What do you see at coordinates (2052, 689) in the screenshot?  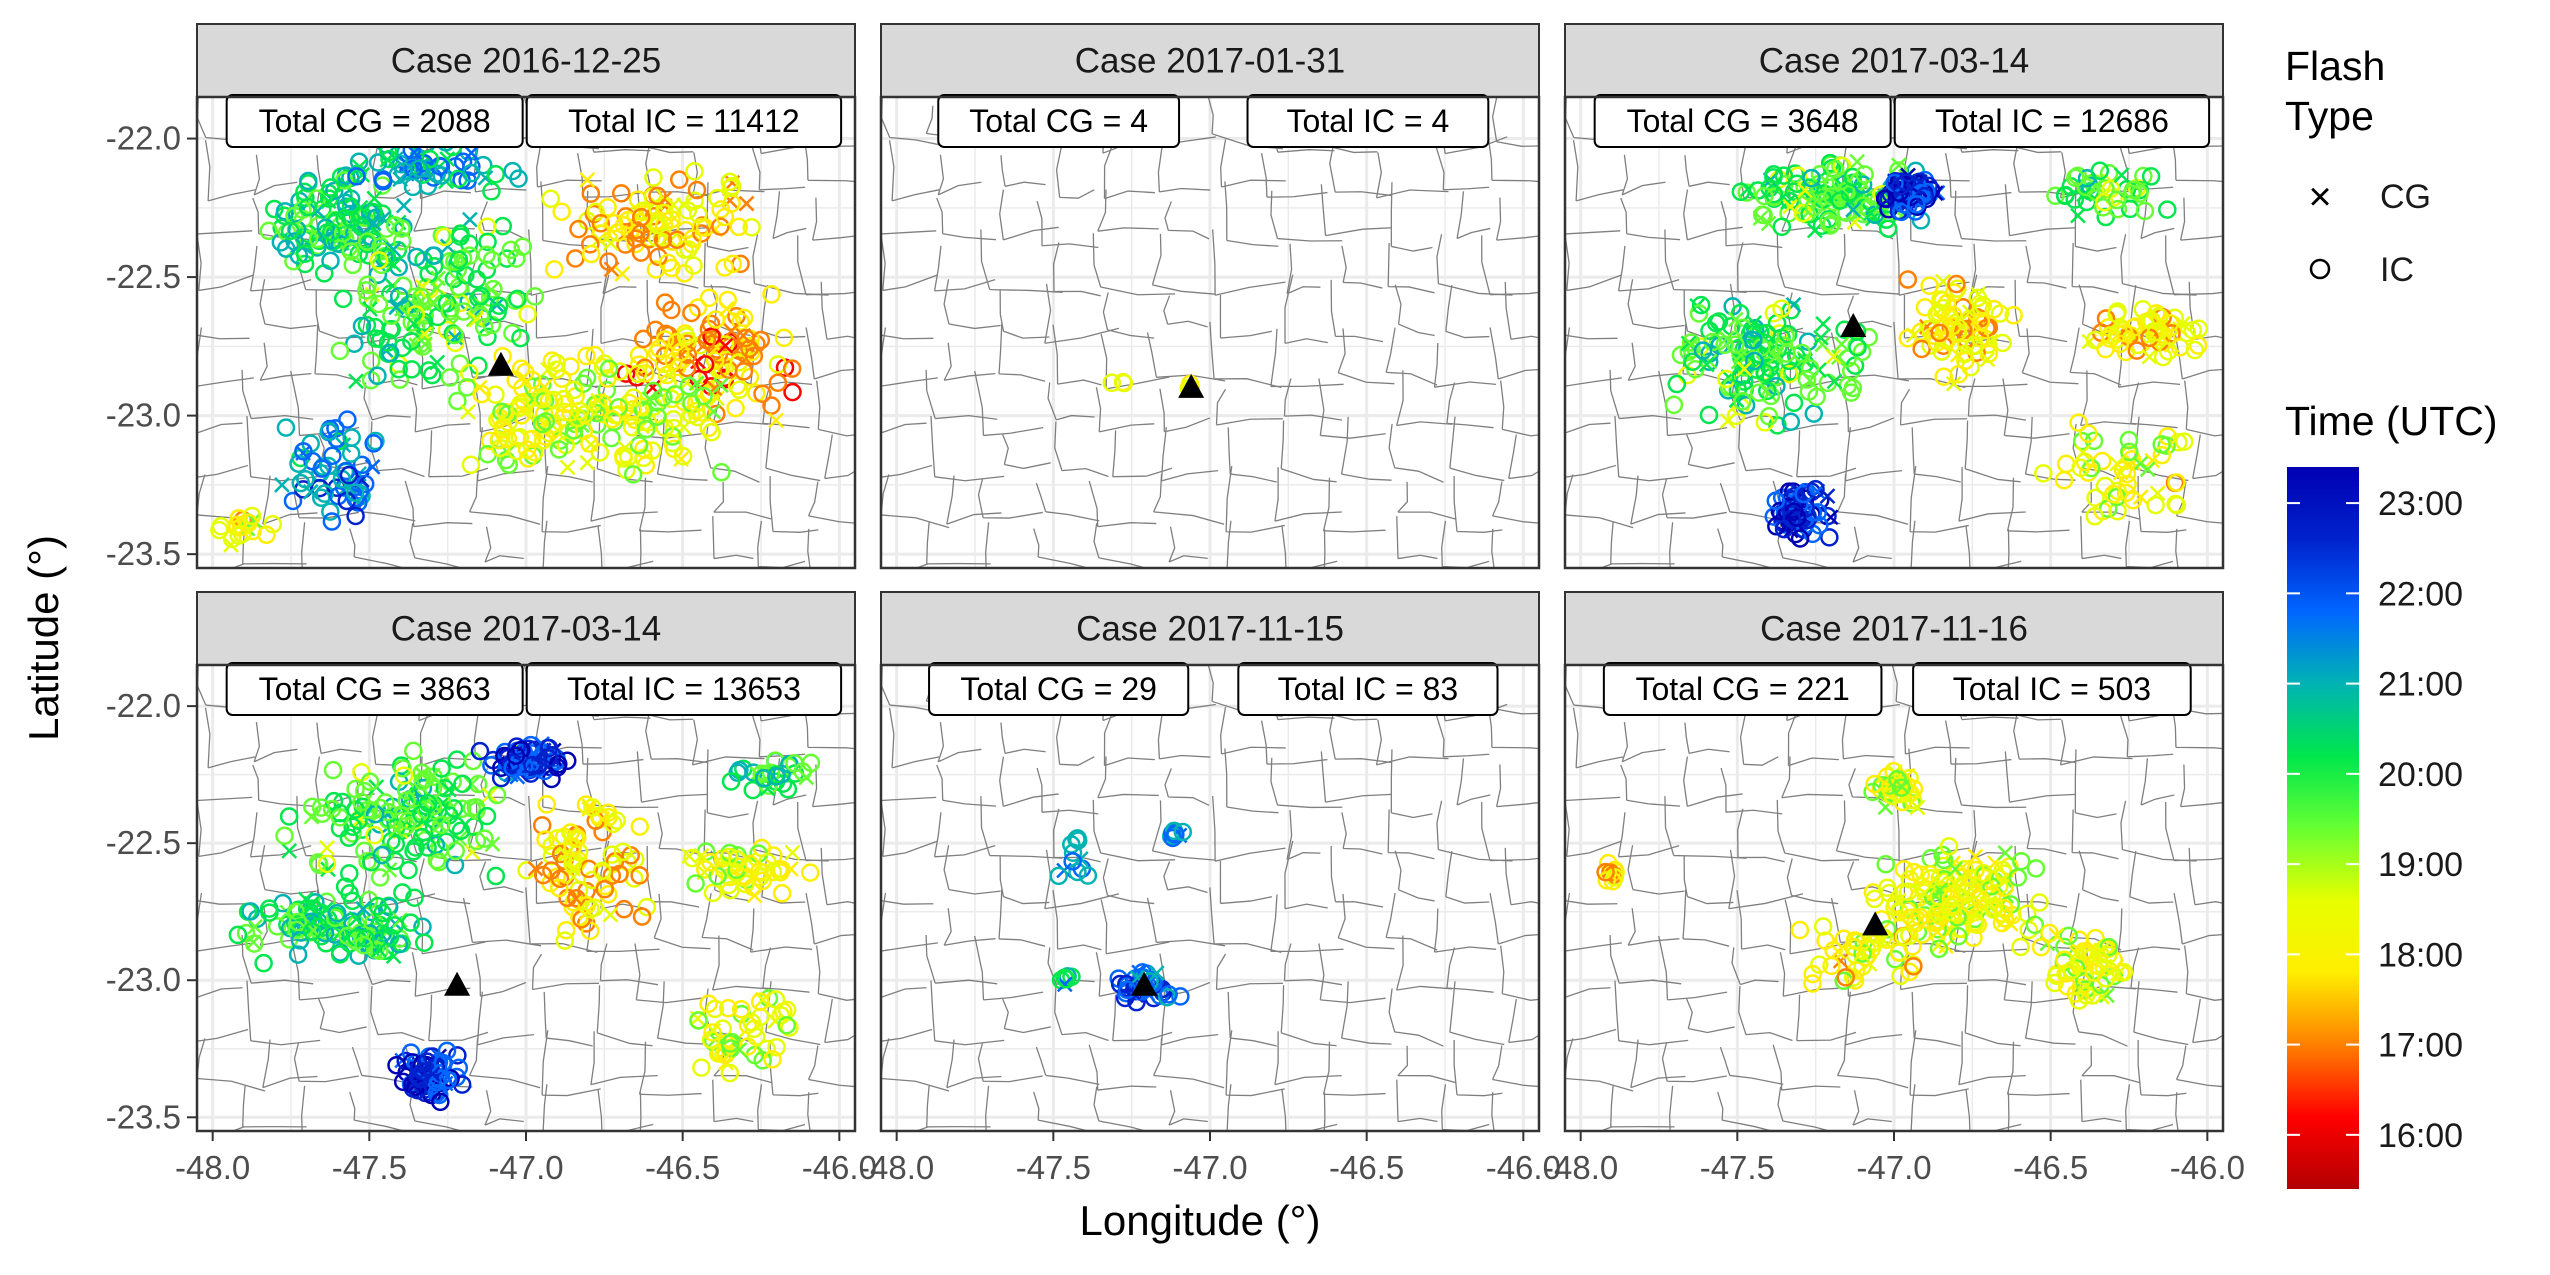 I see `total-ic-label: Total IC = 503` at bounding box center [2052, 689].